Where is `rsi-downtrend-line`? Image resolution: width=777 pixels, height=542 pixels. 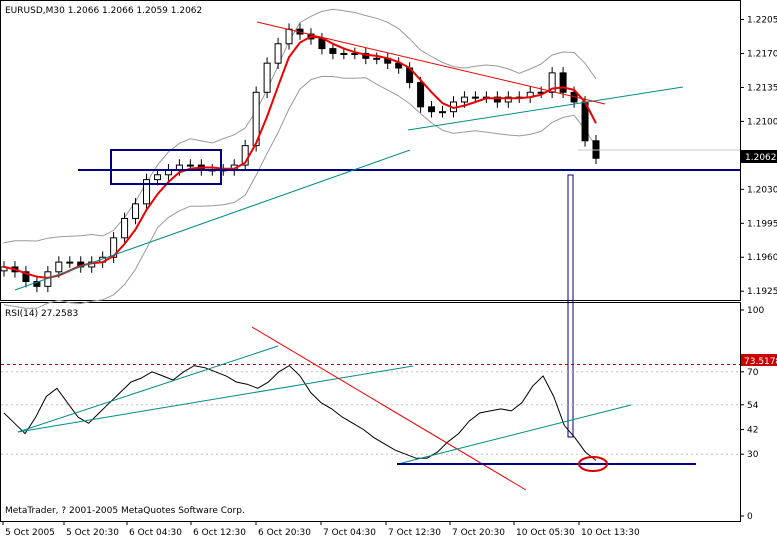
rsi-downtrend-line is located at coordinates (389, 408).